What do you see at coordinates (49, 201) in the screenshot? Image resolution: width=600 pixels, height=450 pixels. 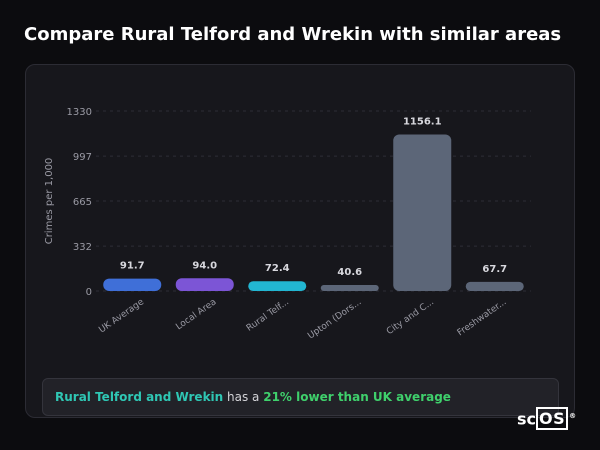 I see `y-axis-label: Crimes per 1,000` at bounding box center [49, 201].